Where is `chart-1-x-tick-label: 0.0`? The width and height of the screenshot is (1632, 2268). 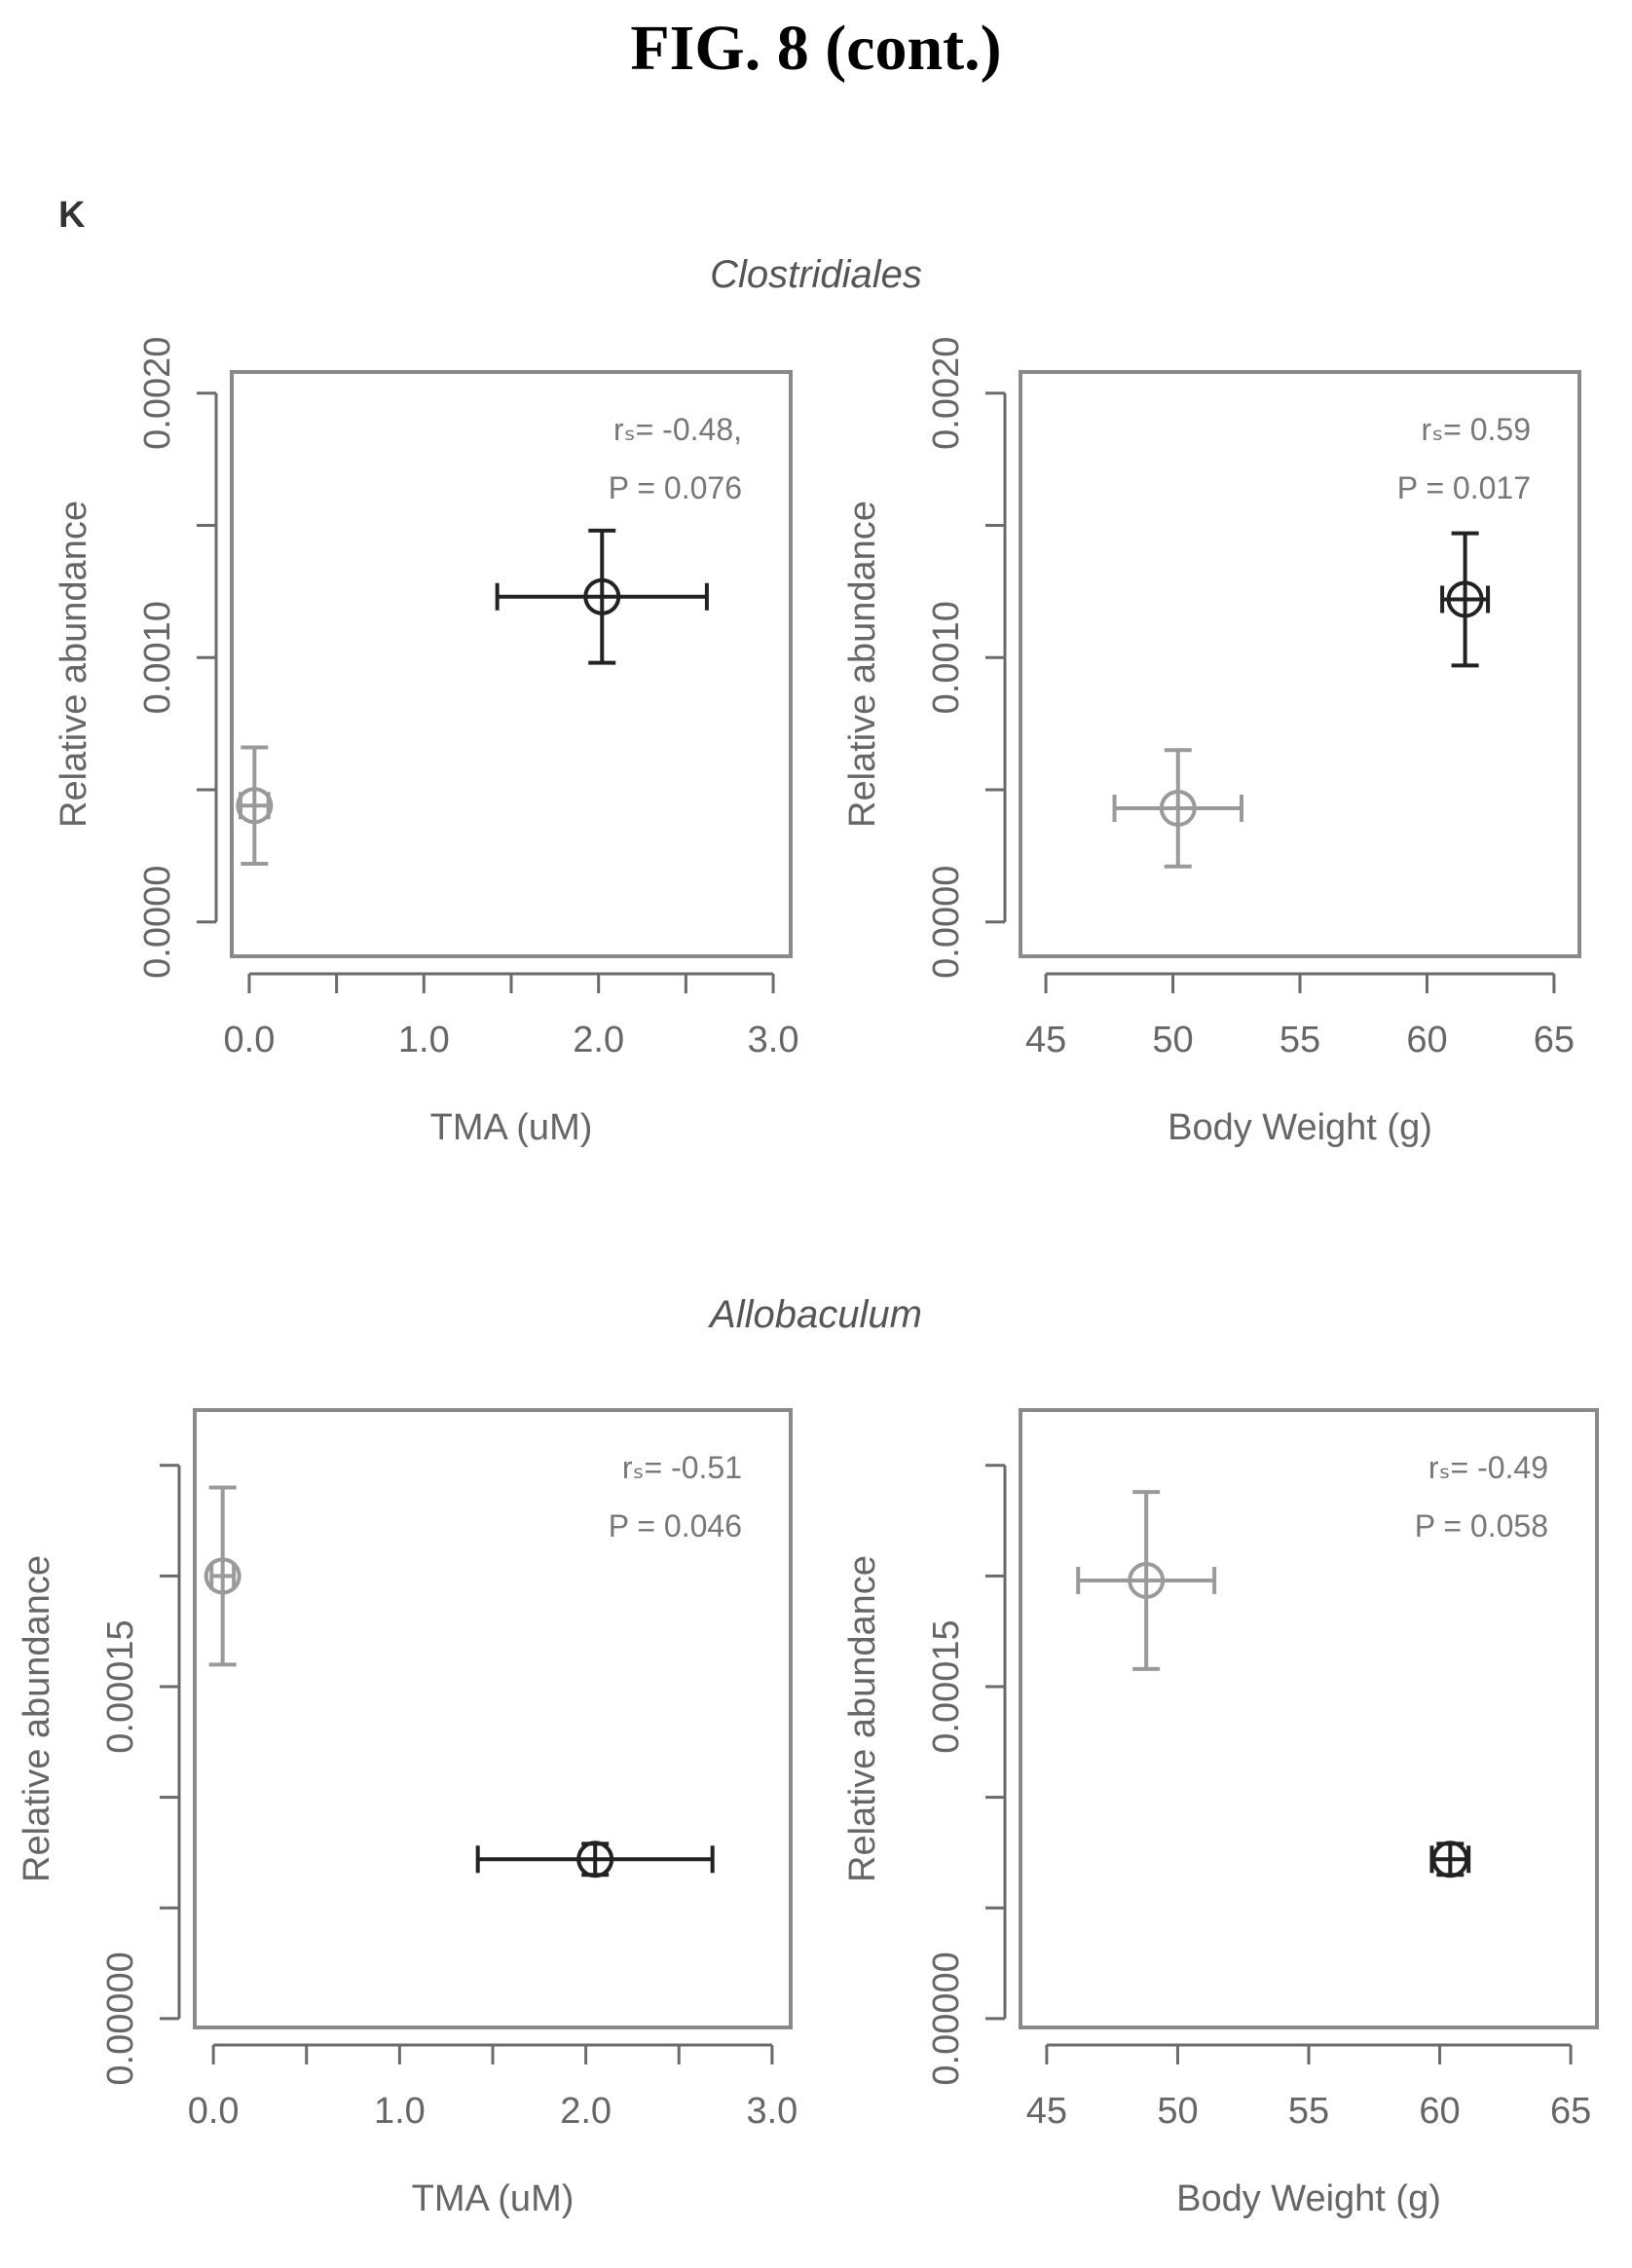
chart-1-x-tick-label: 0.0 is located at coordinates (250, 1040).